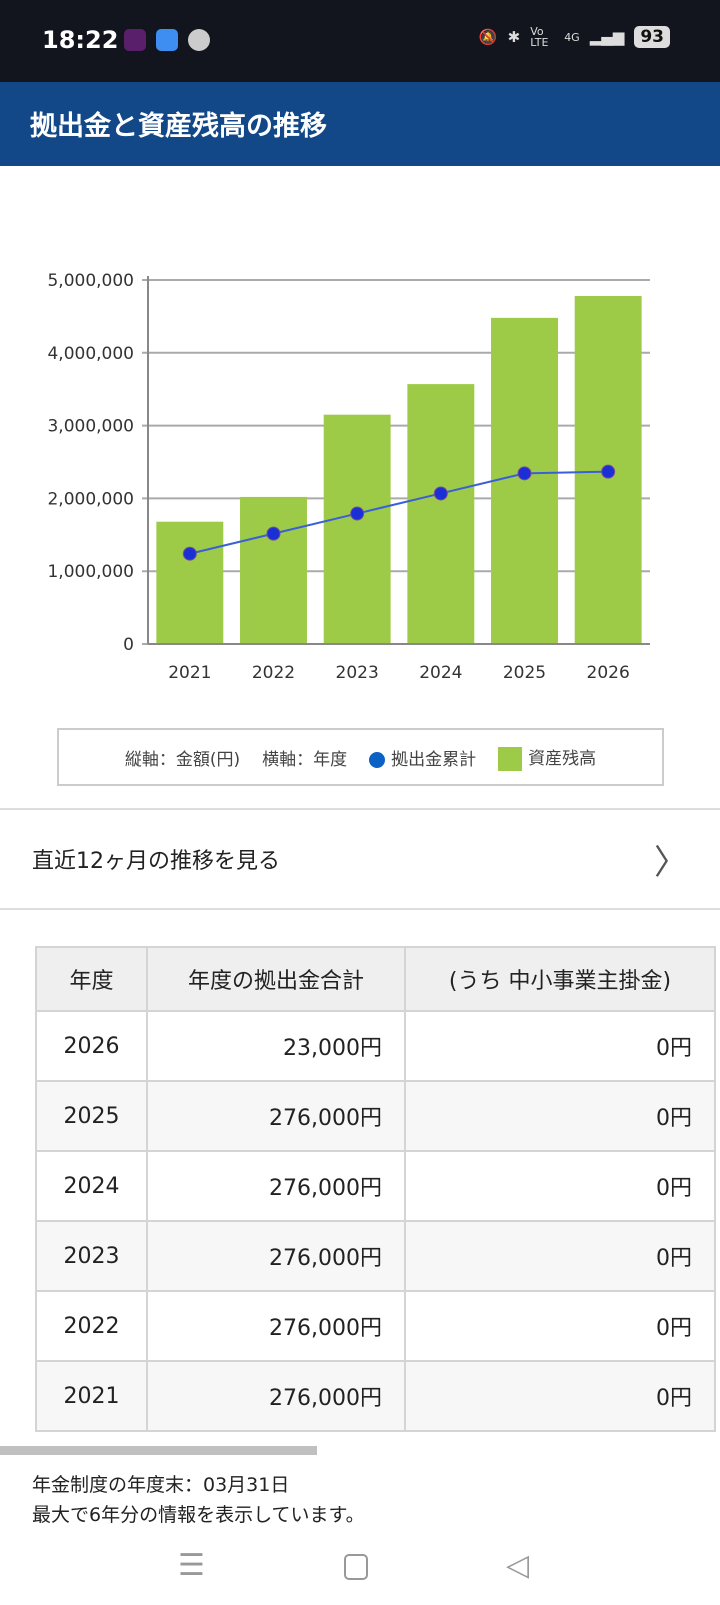  I want to click on weather-icon, so click(167, 40).